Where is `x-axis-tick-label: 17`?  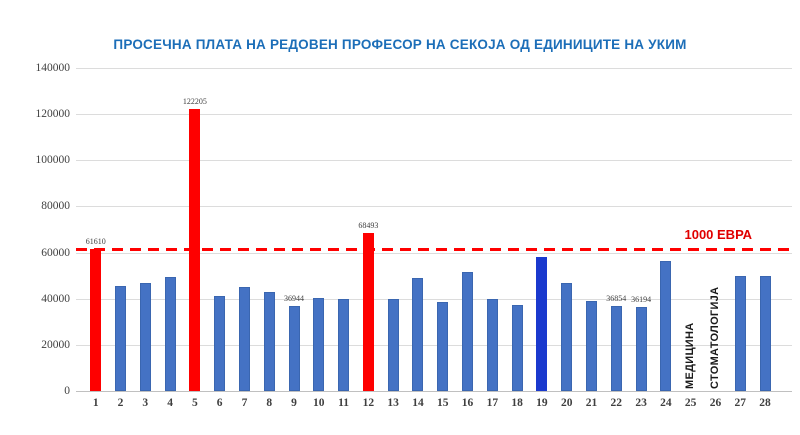 x-axis-tick-label: 17 is located at coordinates (492, 403).